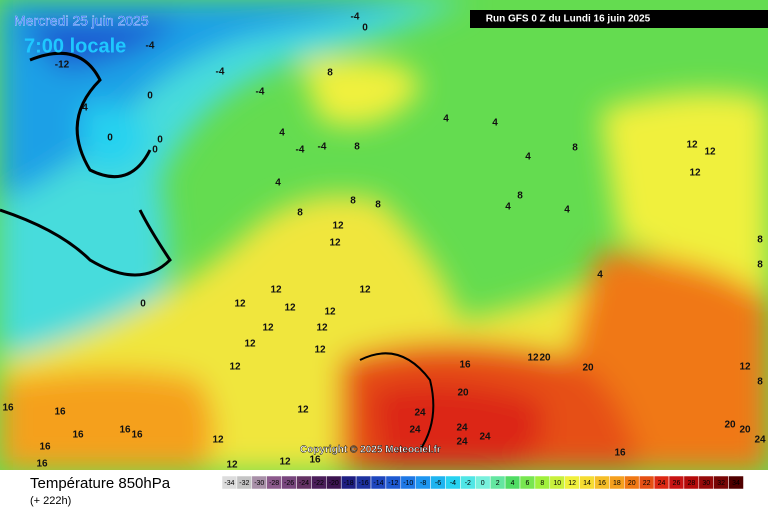 This screenshot has height=517, width=768. I want to click on scale-label: -6, so click(438, 483).